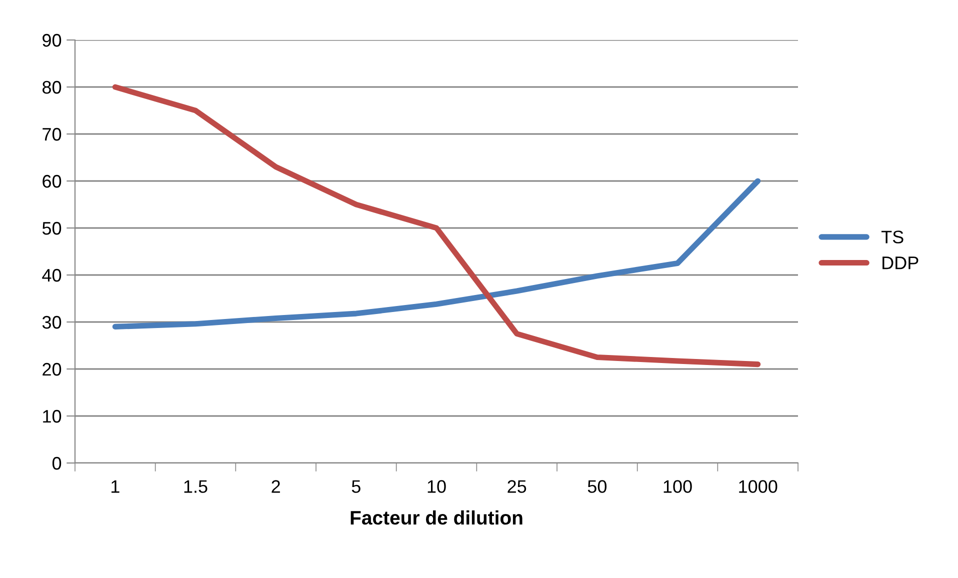 The image size is (958, 578). What do you see at coordinates (436, 517) in the screenshot?
I see `x-axis-title: Facteur de dilution` at bounding box center [436, 517].